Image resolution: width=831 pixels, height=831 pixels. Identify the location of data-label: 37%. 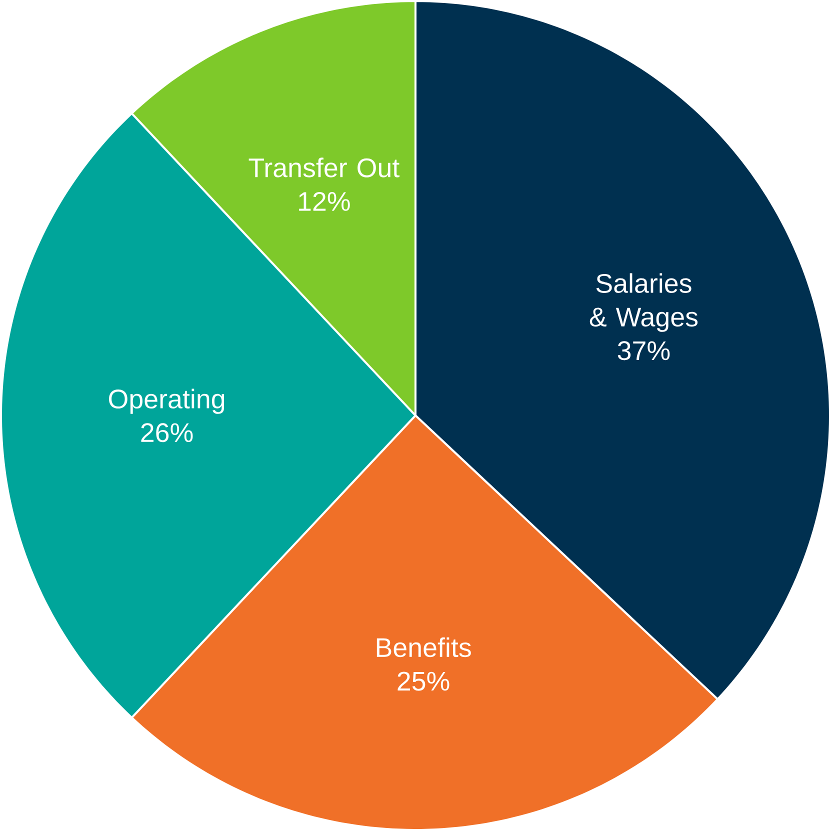
(644, 350).